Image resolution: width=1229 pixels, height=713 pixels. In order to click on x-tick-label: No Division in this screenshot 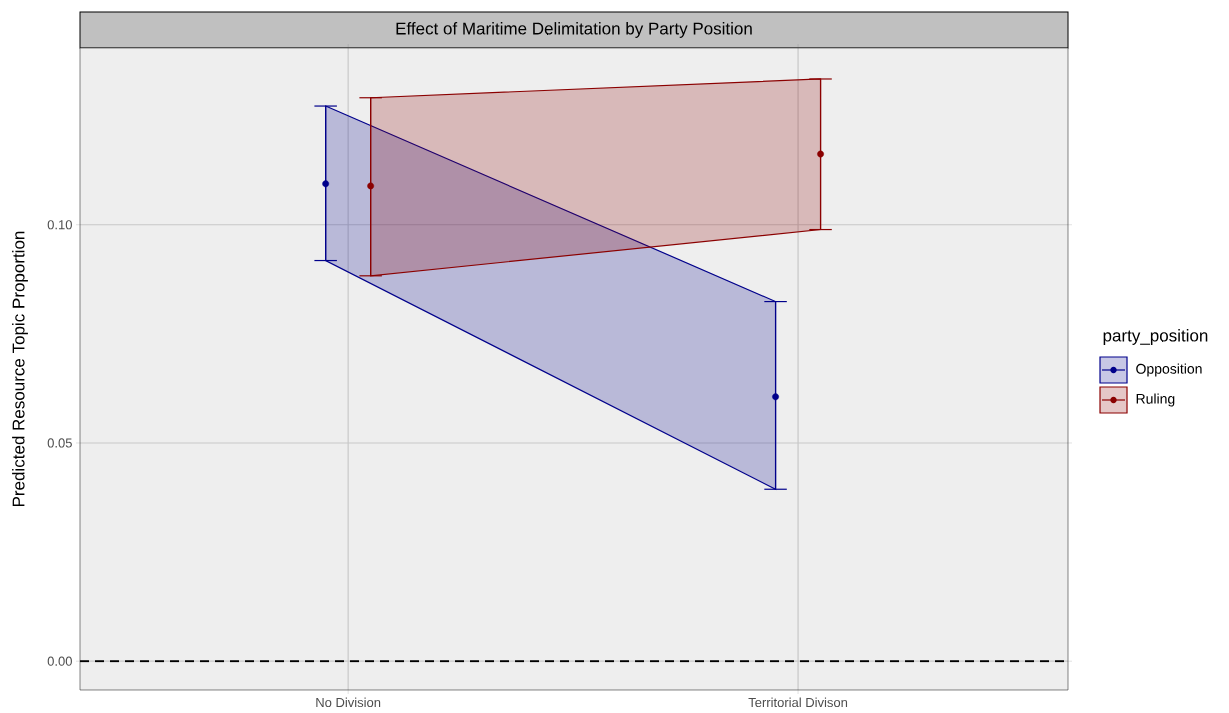, I will do `click(348, 702)`.